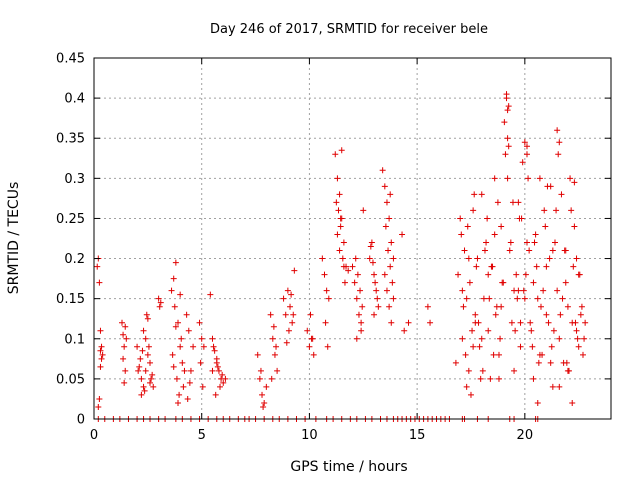  What do you see at coordinates (70, 219) in the screenshot?
I see `y-tick-label: 0.25` at bounding box center [70, 219].